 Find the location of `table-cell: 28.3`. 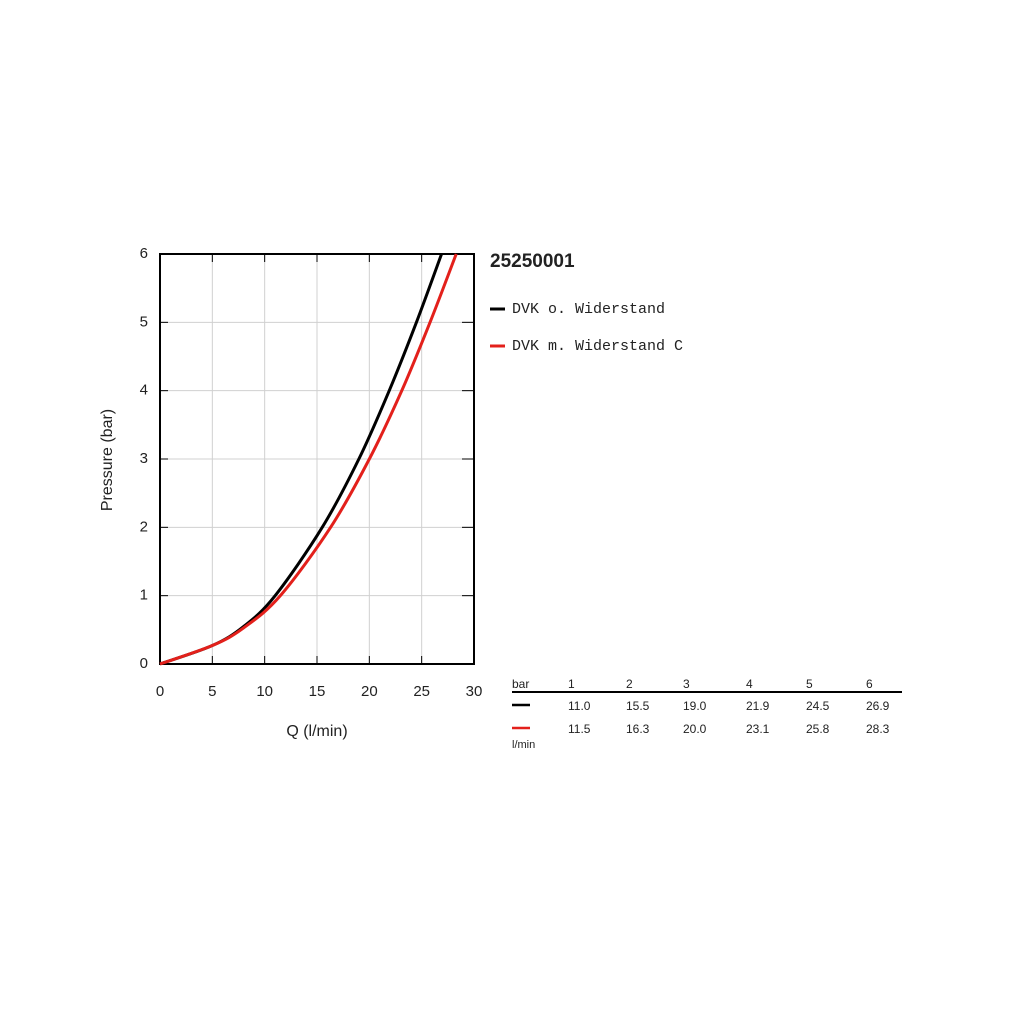

table-cell: 28.3 is located at coordinates (878, 729).